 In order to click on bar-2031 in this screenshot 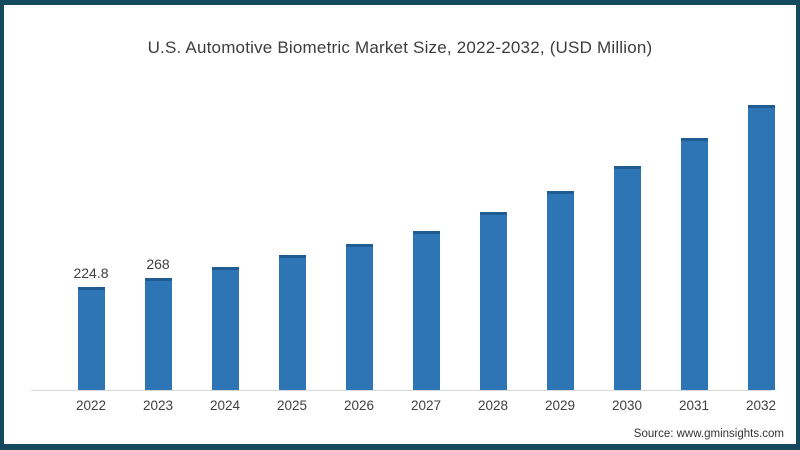, I will do `click(694, 264)`.